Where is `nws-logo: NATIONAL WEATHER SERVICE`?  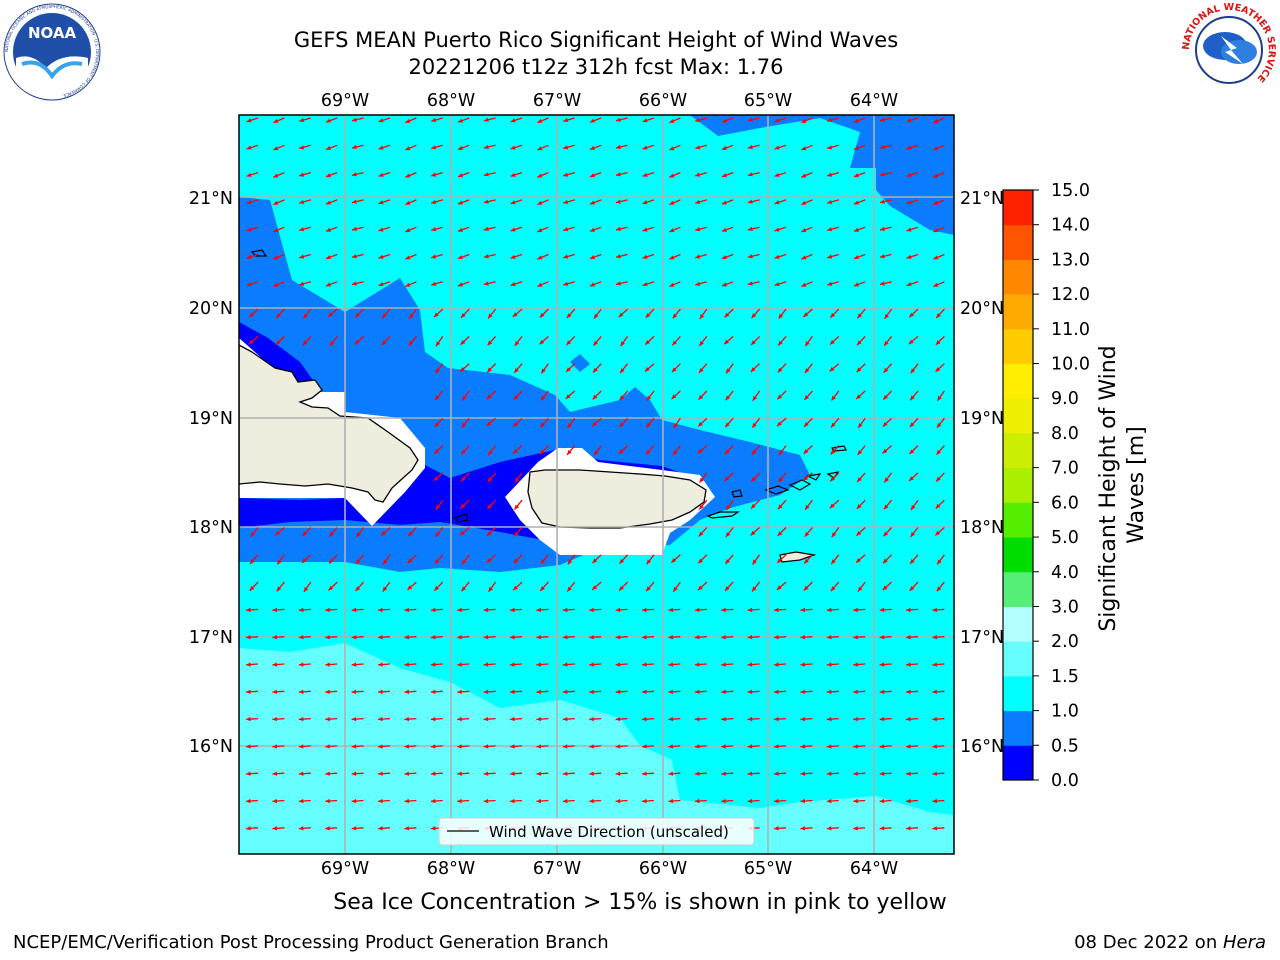 nws-logo: NATIONAL WEATHER SERVICE is located at coordinates (1229, 49).